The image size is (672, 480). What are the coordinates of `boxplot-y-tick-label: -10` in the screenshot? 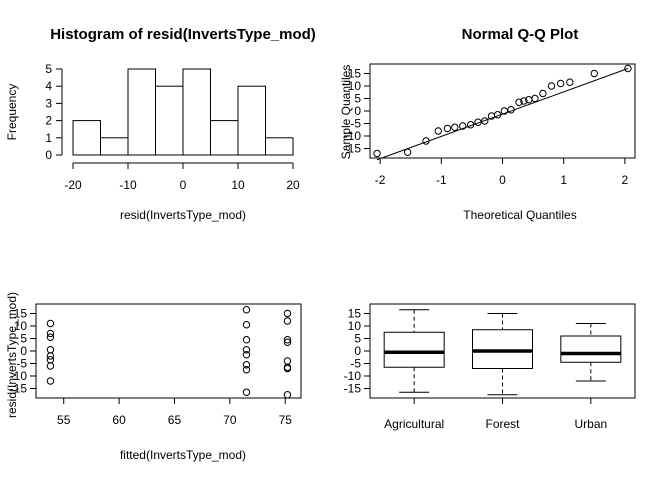 It's located at (353, 376).